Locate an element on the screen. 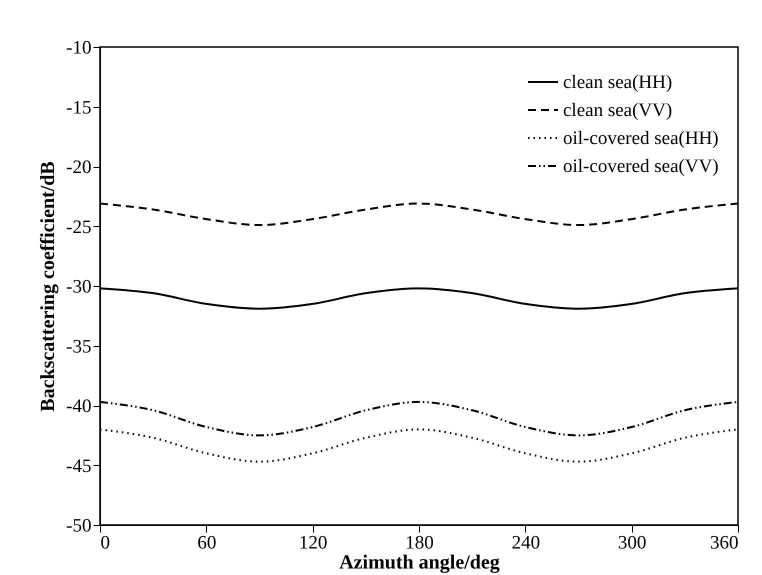 This screenshot has width=762, height=575. legend-label: clean sea(VV) is located at coordinates (617, 110).